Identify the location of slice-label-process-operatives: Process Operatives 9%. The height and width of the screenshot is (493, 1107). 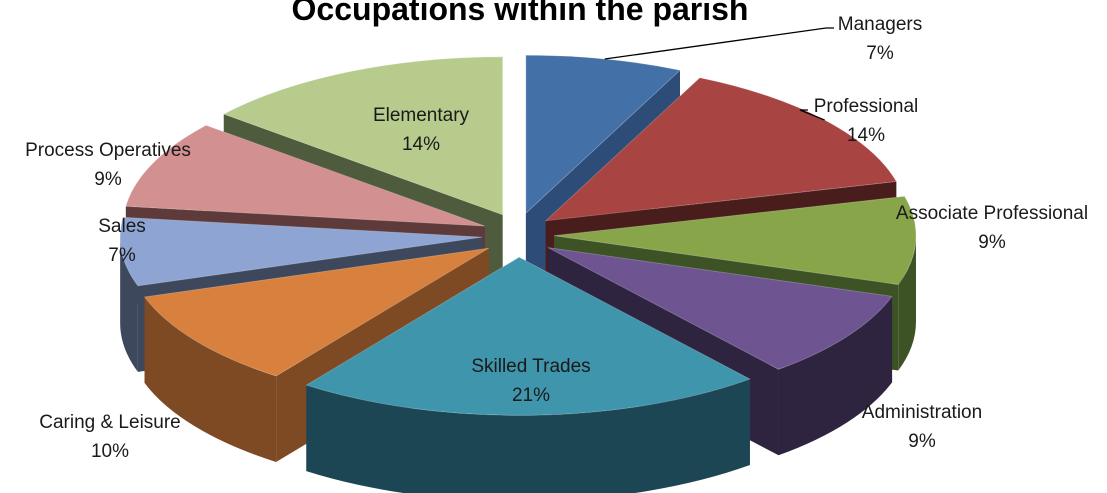
(108, 165).